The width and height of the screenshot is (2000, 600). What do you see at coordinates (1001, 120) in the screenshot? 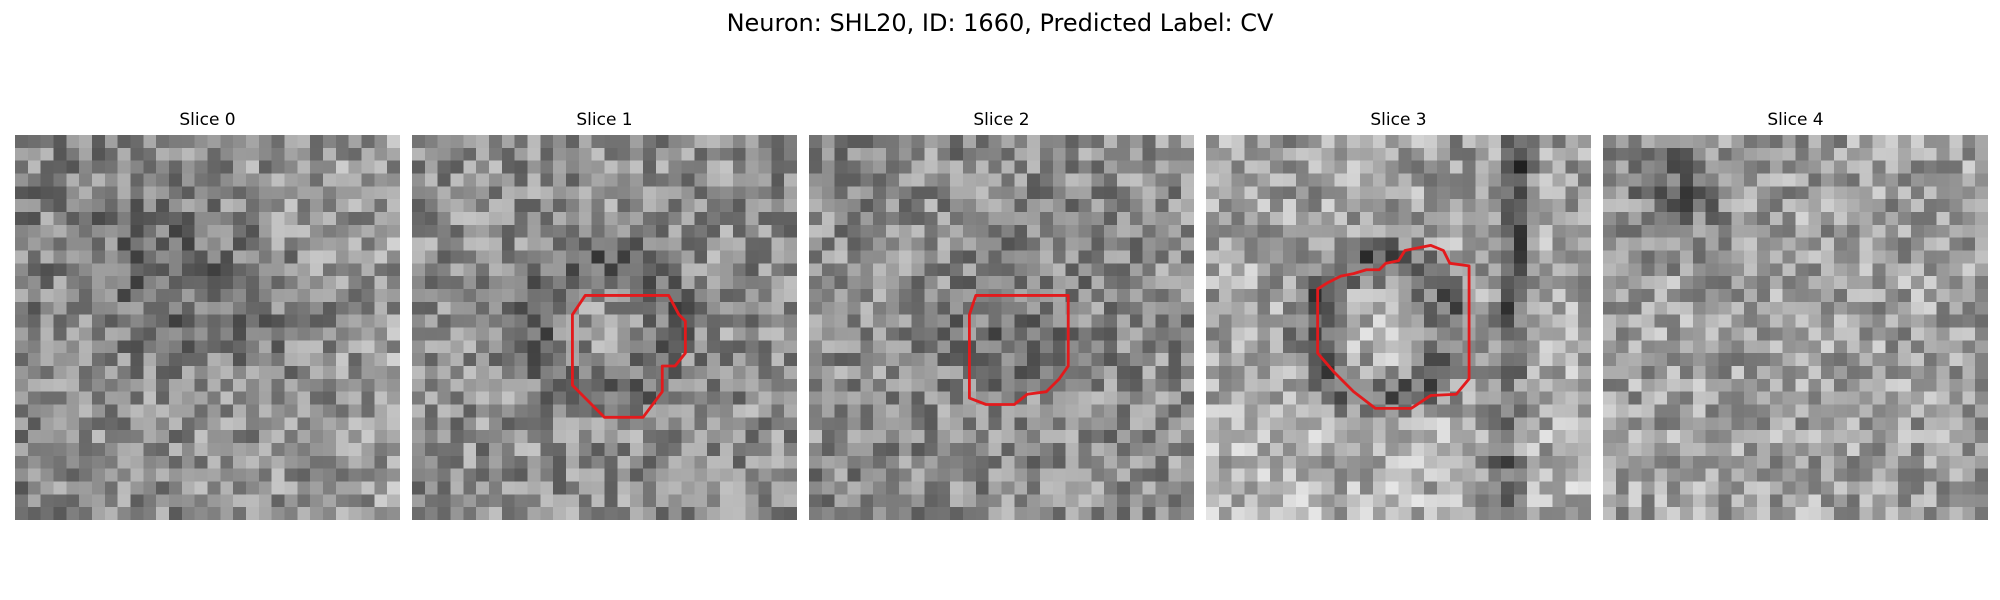
I see `slice-title-2: Slice 2` at bounding box center [1001, 120].